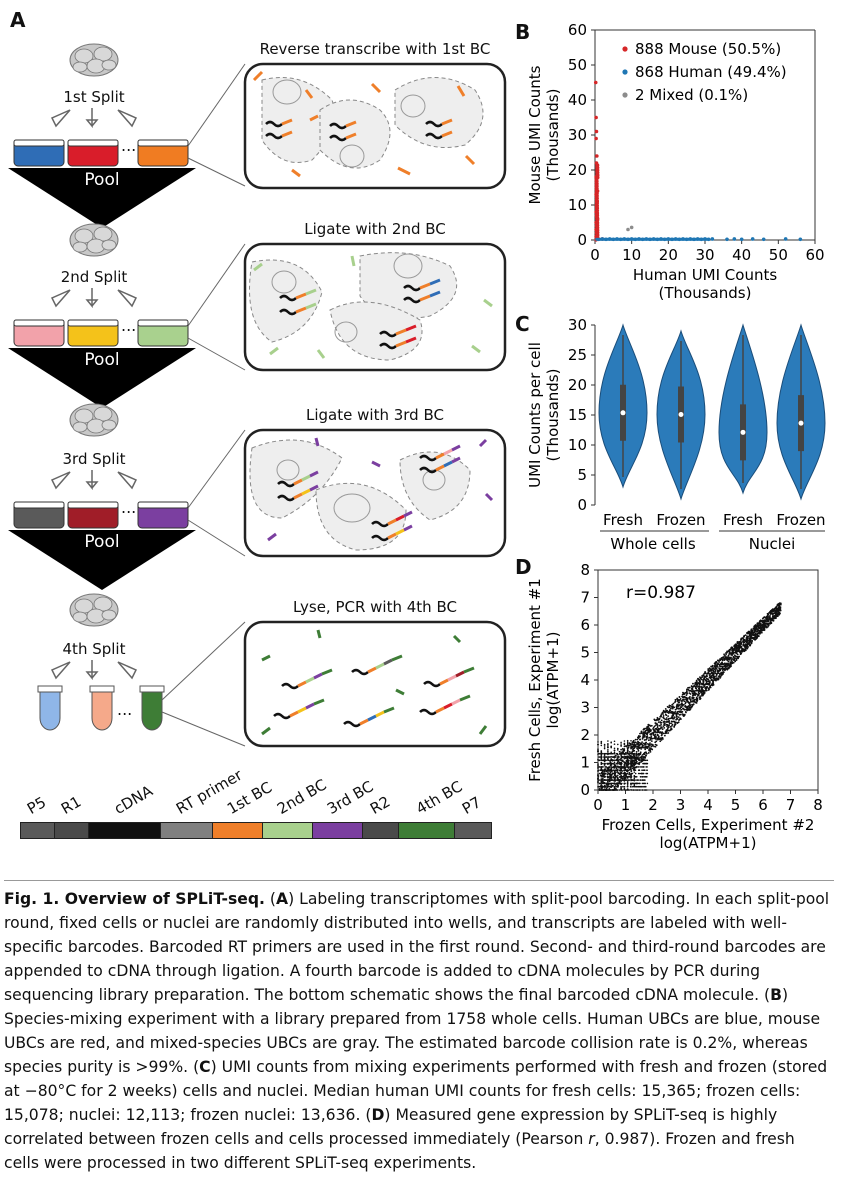 This screenshot has height=1200, width=841. Describe the element at coordinates (522, 324) in the screenshot. I see `panel-letter-c: C` at that location.